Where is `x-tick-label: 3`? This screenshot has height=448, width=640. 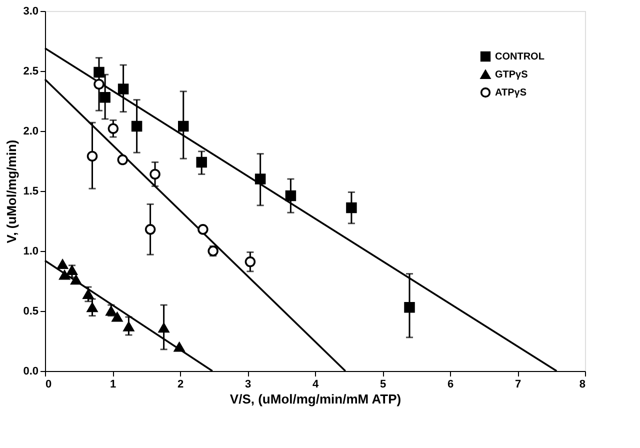 x-tick-label: 3 is located at coordinates (248, 384).